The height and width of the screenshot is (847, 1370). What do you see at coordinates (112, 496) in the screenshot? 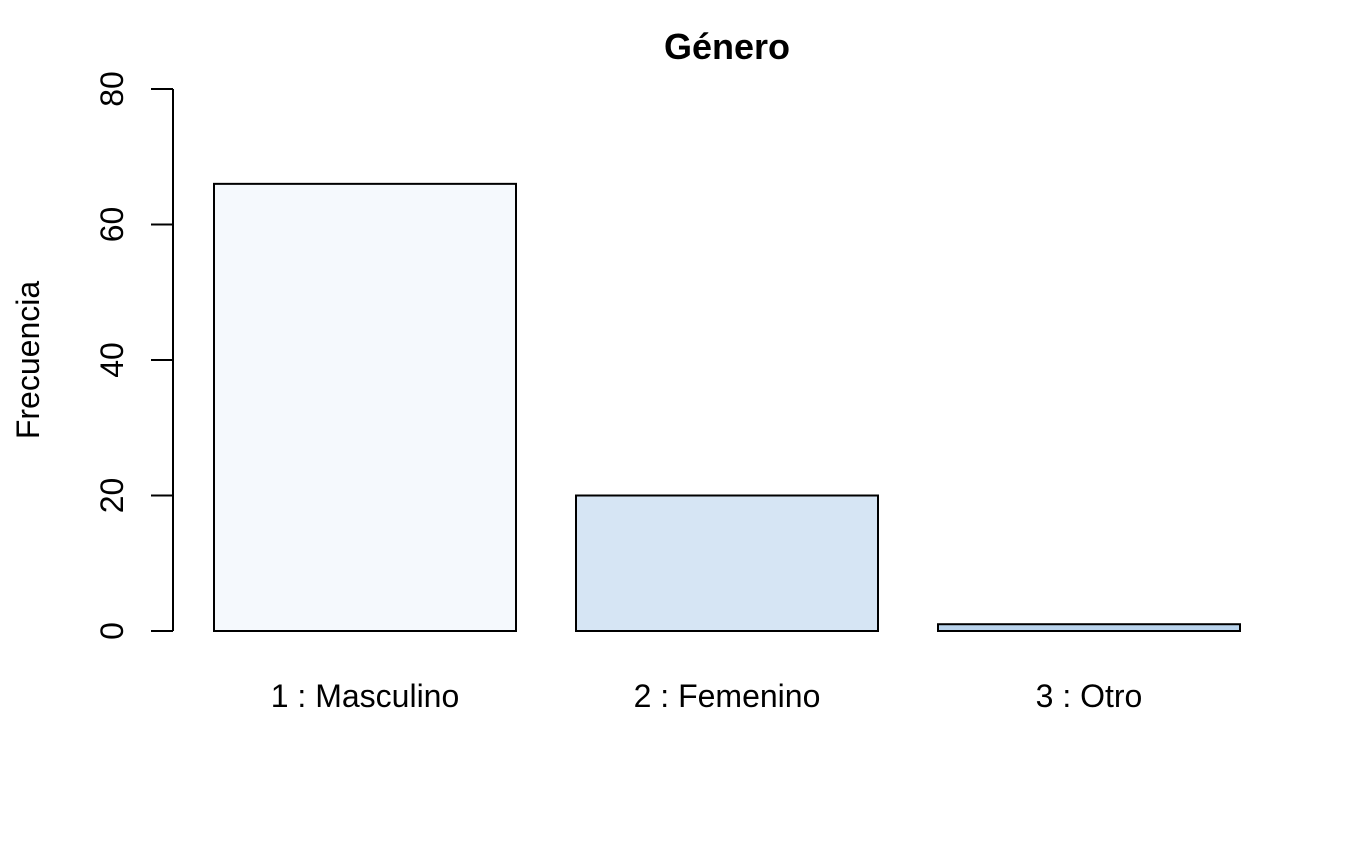
I see `y-tick-label: 20` at bounding box center [112, 496].